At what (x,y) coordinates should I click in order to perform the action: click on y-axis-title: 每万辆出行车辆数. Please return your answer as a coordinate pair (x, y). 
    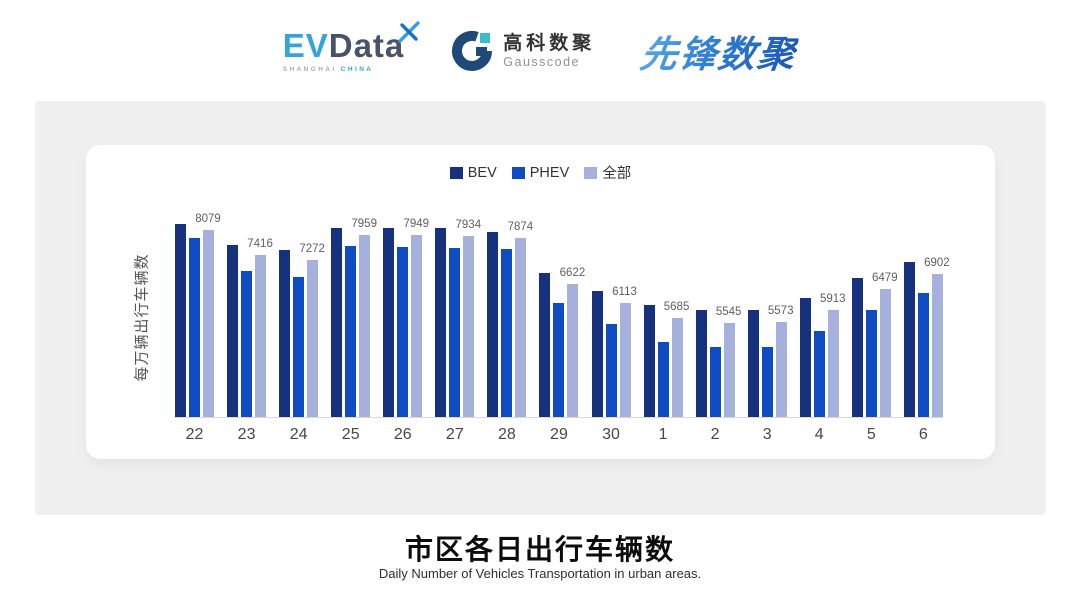
    Looking at the image, I should click on (141, 317).